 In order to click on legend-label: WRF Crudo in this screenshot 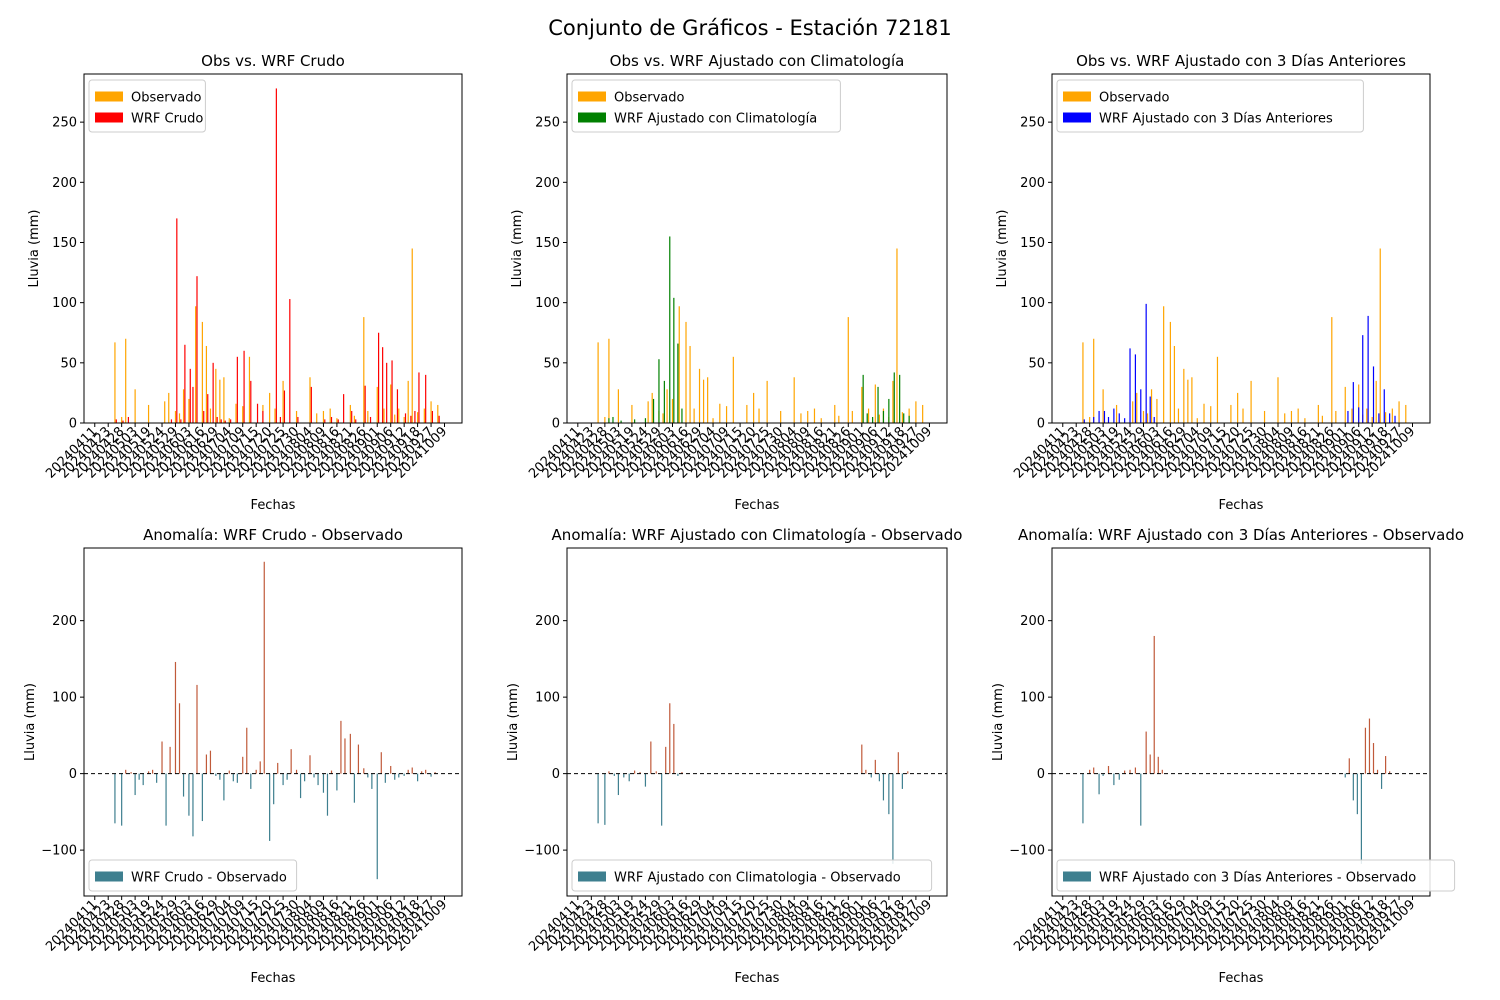, I will do `click(167, 119)`.